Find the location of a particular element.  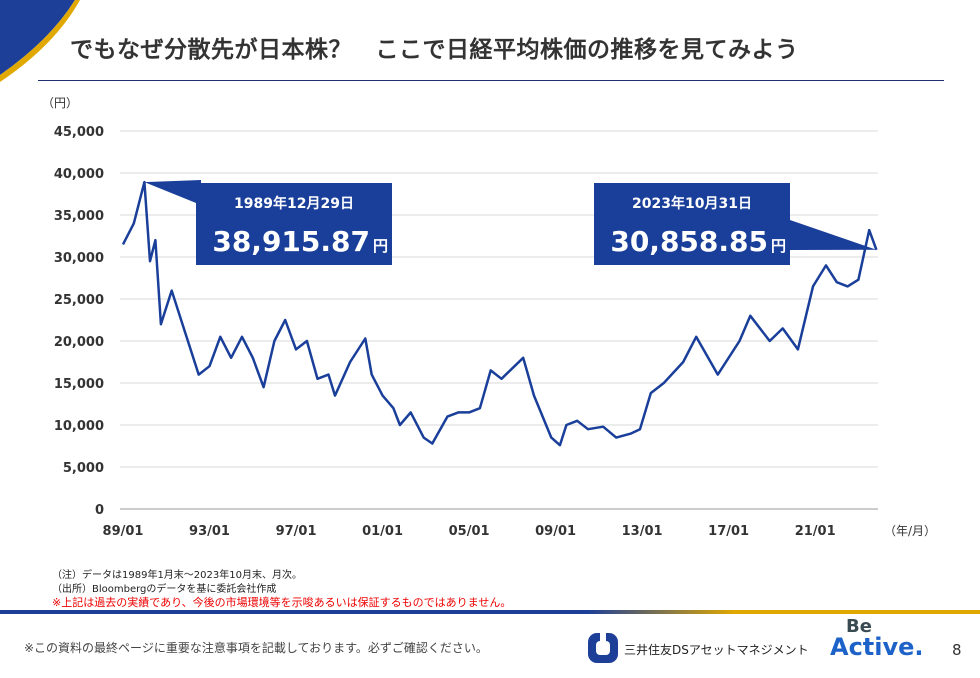

callout-value: 38,915.87 is located at coordinates (291, 241).